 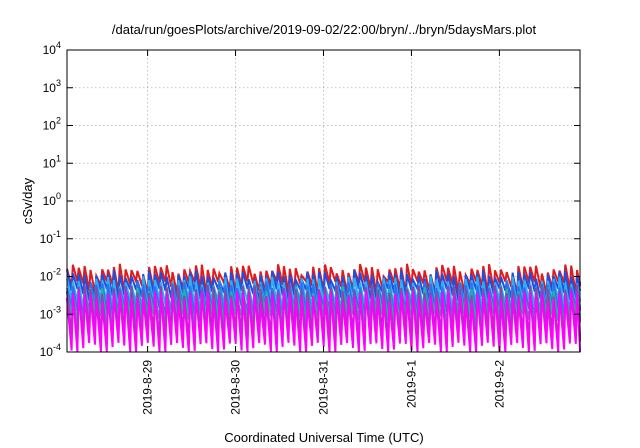 What do you see at coordinates (52, 161) in the screenshot?
I see `y-tick-label: 10¹` at bounding box center [52, 161].